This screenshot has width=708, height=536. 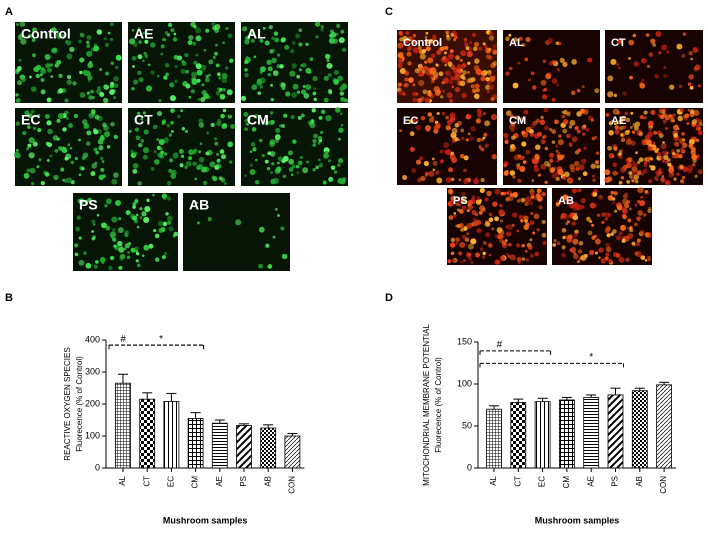 I want to click on x-axis-label: Mushroom samples, so click(x=577, y=520).